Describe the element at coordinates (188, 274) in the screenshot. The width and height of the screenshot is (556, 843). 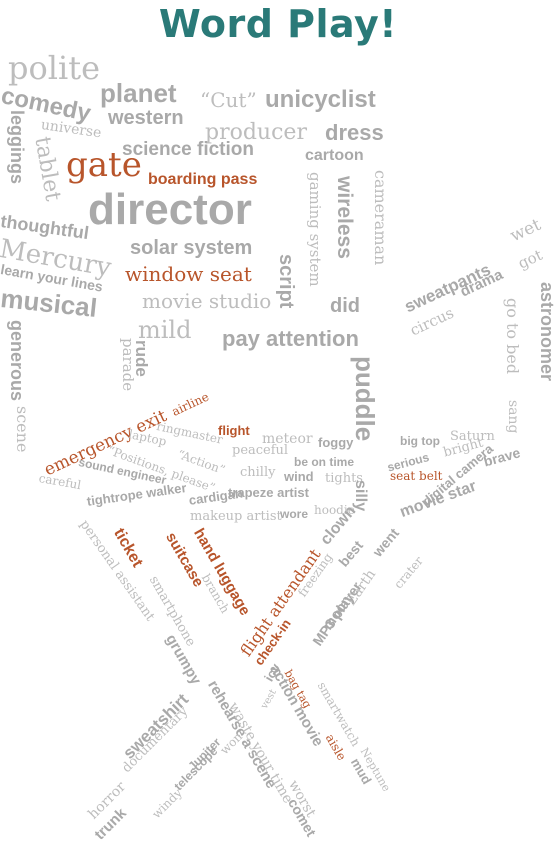
I see `word-window-seat: window seat` at that location.